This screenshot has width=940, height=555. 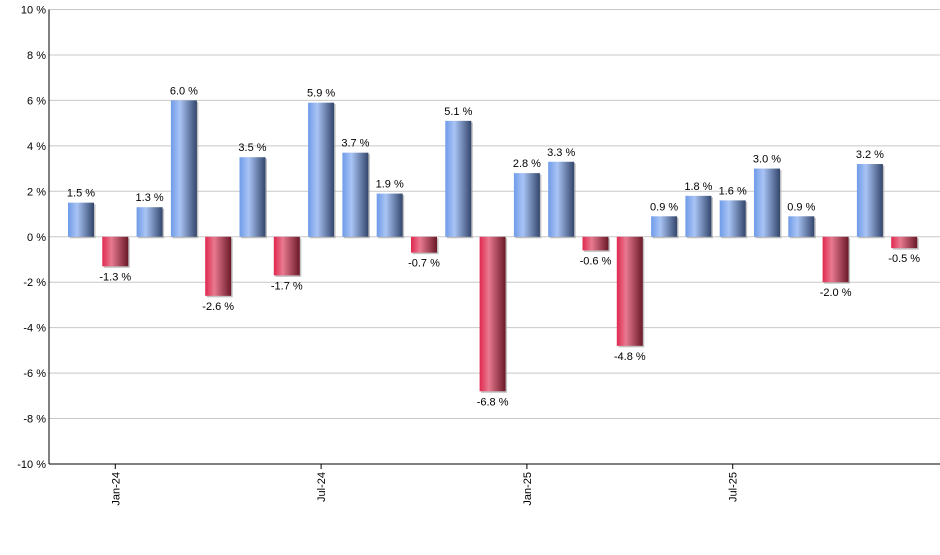 I want to click on data-label: -6.8 %, so click(x=493, y=402).